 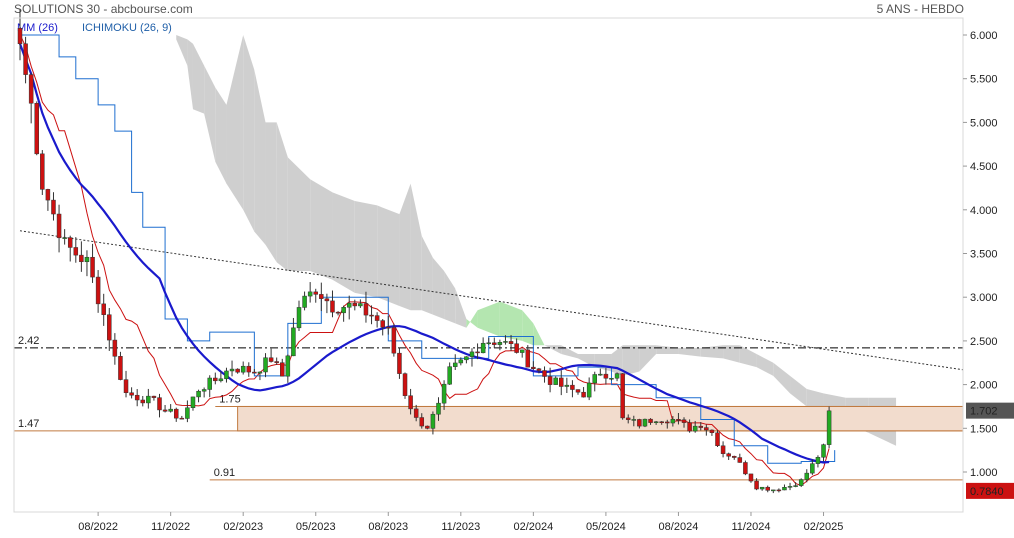 I want to click on level-label: 1.47, so click(x=28, y=424).